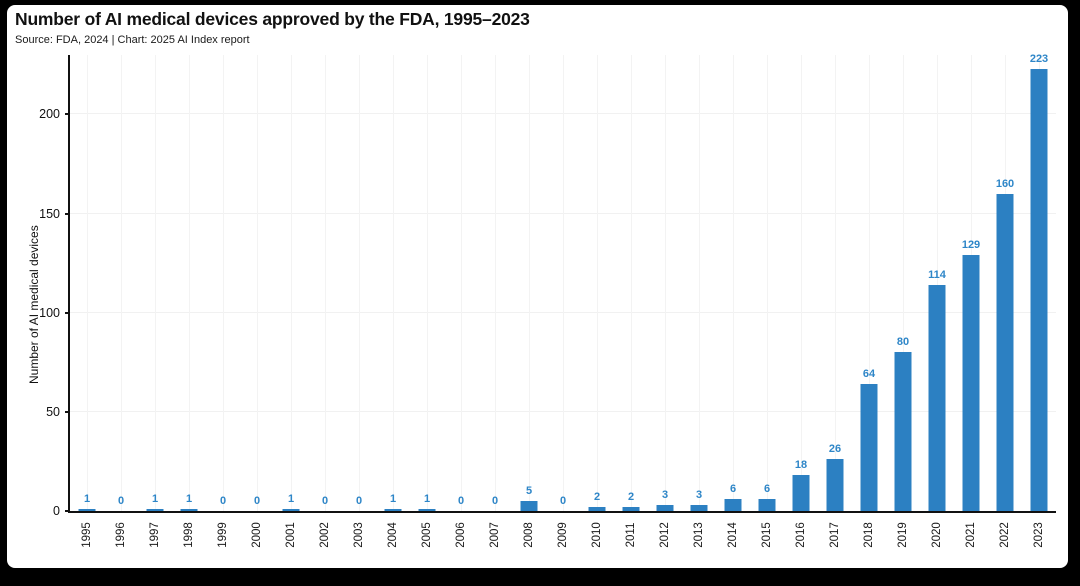 This screenshot has width=1080, height=586. I want to click on x-tick-label: 2021, so click(971, 535).